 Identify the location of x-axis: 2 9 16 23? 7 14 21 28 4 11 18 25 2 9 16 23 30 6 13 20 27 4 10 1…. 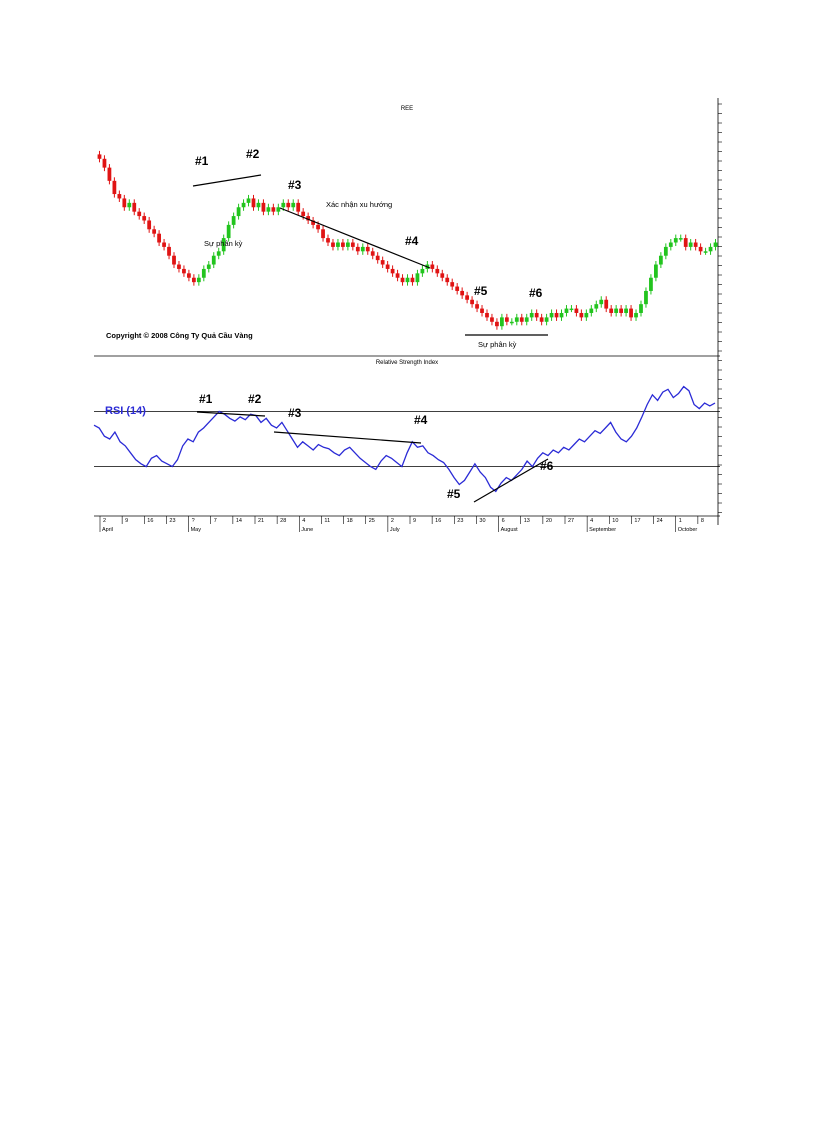
(401, 524).